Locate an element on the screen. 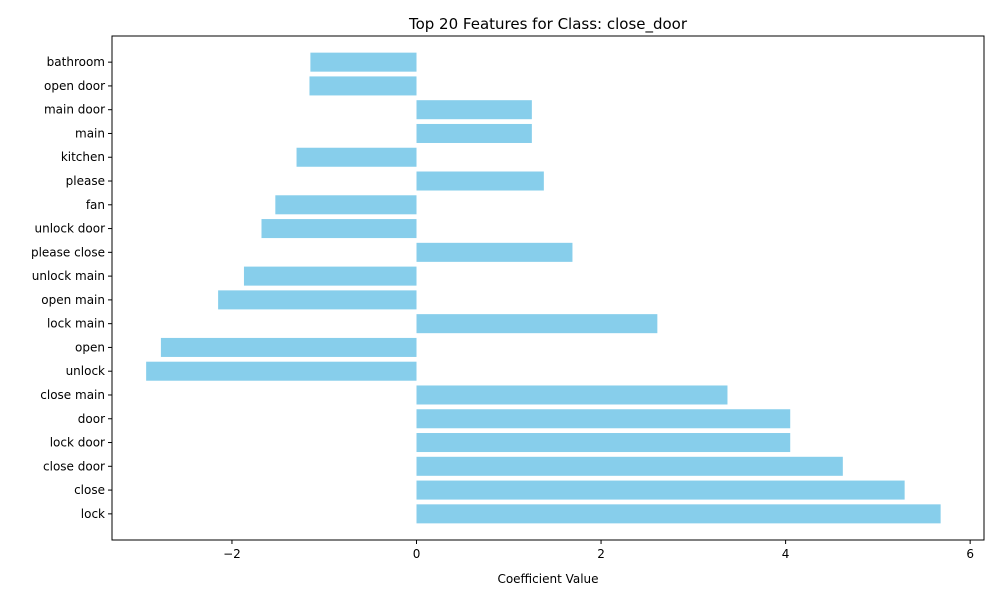  bar-door is located at coordinates (603, 419).